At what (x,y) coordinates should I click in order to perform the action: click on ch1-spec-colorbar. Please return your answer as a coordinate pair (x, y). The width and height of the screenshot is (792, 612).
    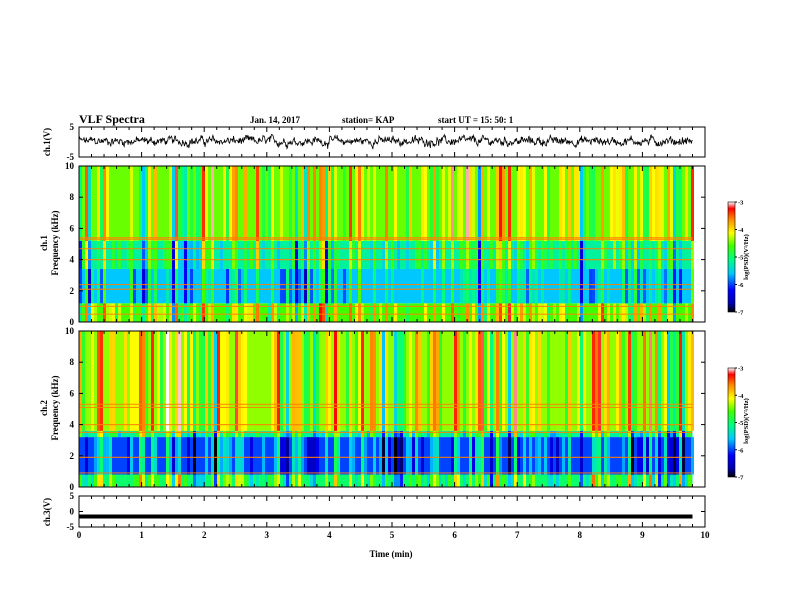
    Looking at the image, I should click on (731, 257).